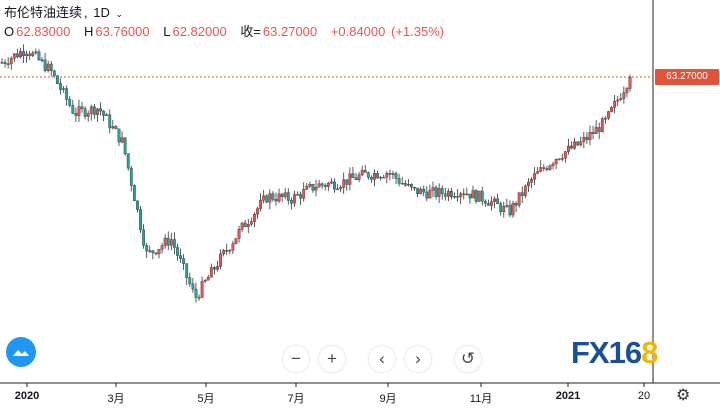  What do you see at coordinates (43, 31) in the screenshot?
I see `open-value: 62.83000` at bounding box center [43, 31].